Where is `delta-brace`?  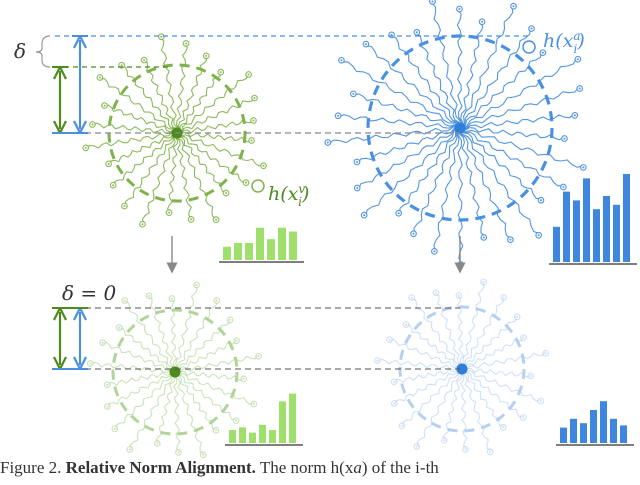
delta-brace is located at coordinates (43, 51).